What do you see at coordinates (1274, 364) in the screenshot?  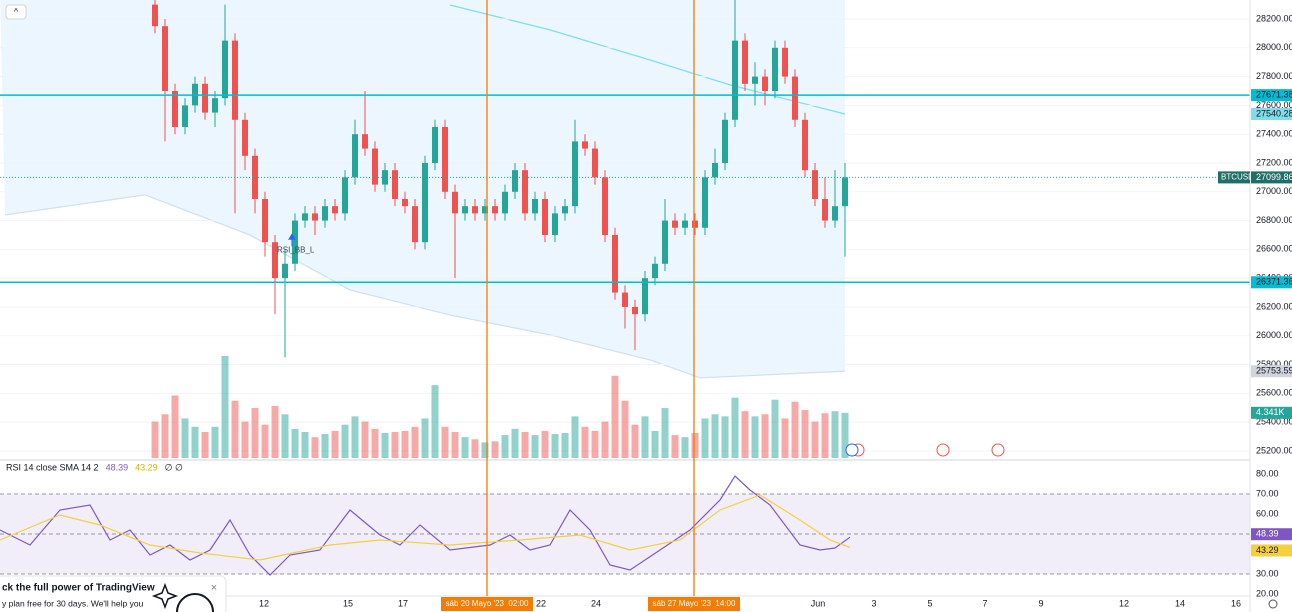 I see `price-tick-label: 25800.00` at bounding box center [1274, 364].